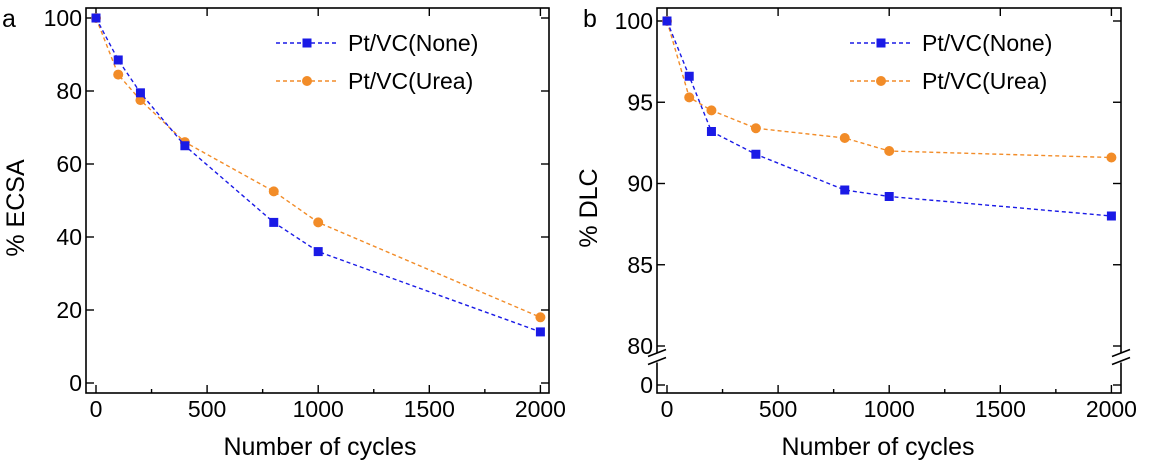  Describe the element at coordinates (640, 184) in the screenshot. I see `y-tick-label: 90` at that location.